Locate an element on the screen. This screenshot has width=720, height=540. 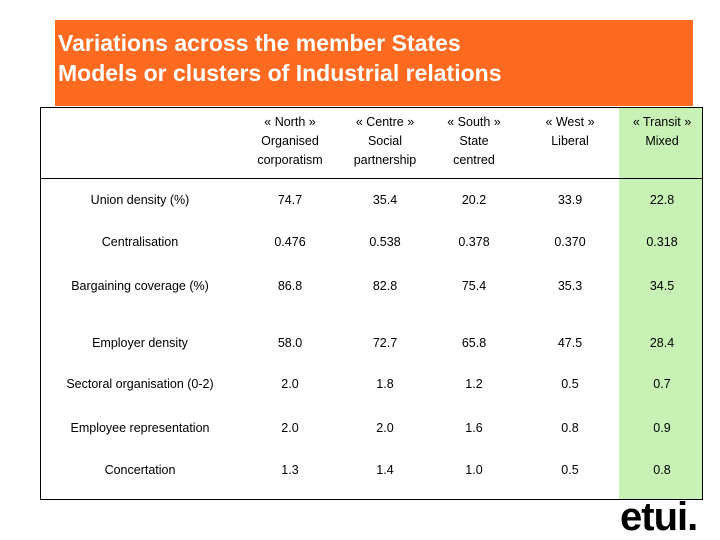
column-header-line: centred is located at coordinates (474, 160).